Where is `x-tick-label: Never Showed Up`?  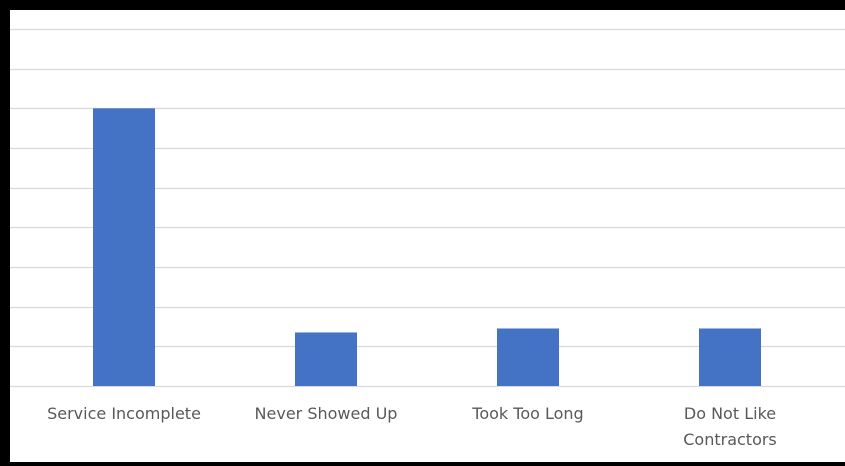 x-tick-label: Never Showed Up is located at coordinates (326, 413).